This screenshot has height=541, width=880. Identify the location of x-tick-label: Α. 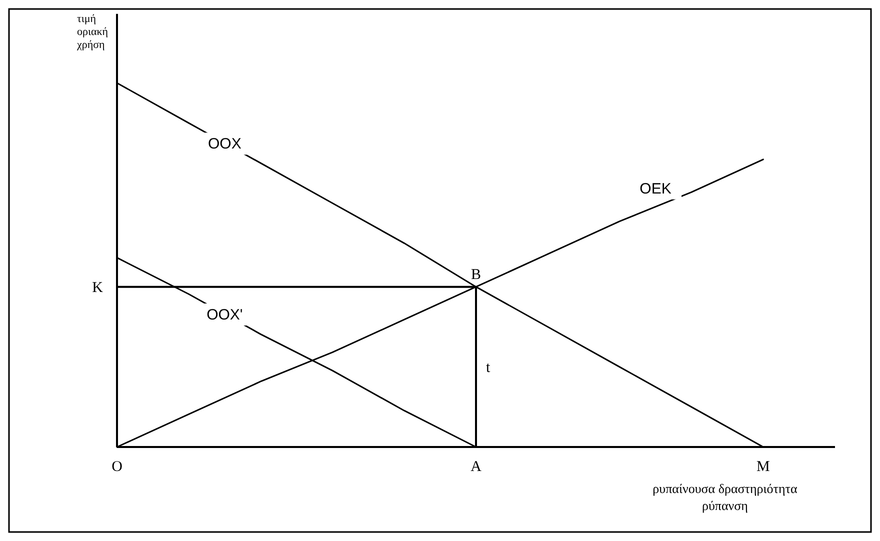
(476, 467).